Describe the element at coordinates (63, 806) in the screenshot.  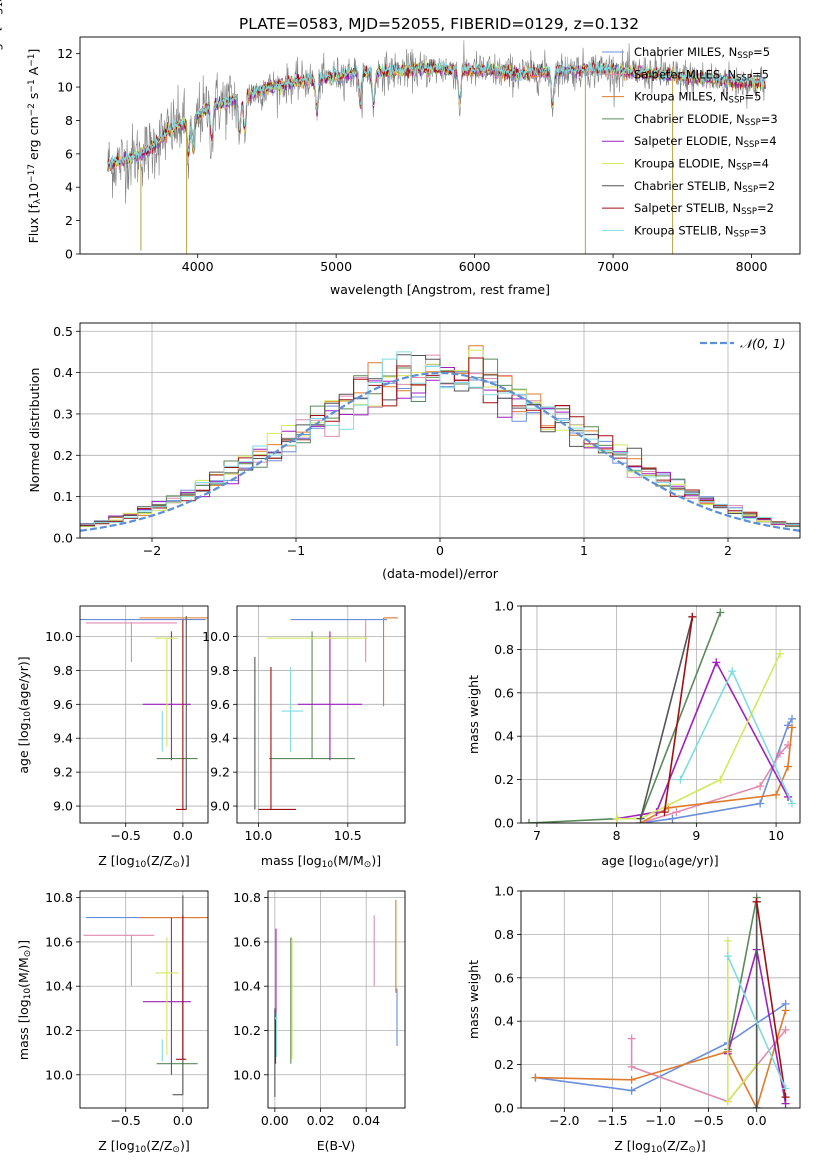
I see `y-tick-label: 9.0` at that location.